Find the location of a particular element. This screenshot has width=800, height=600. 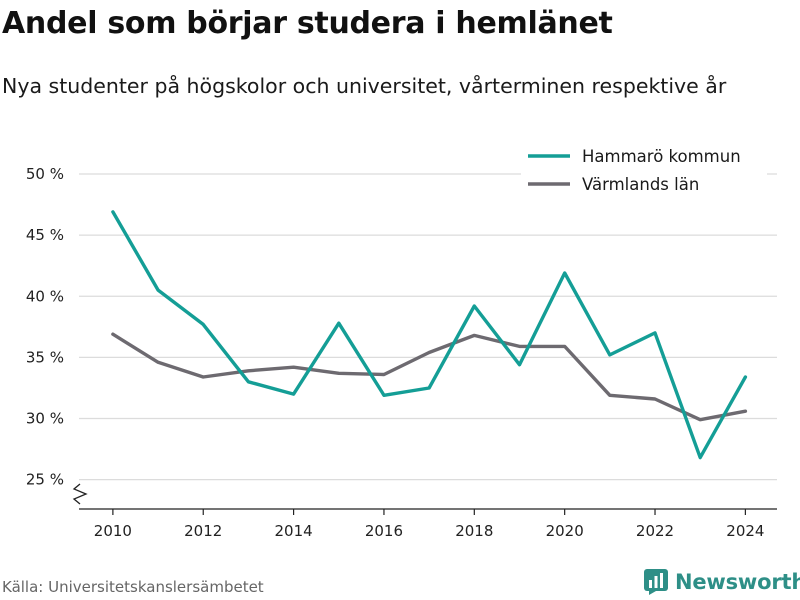

x-tick-label: 2020 is located at coordinates (565, 531).